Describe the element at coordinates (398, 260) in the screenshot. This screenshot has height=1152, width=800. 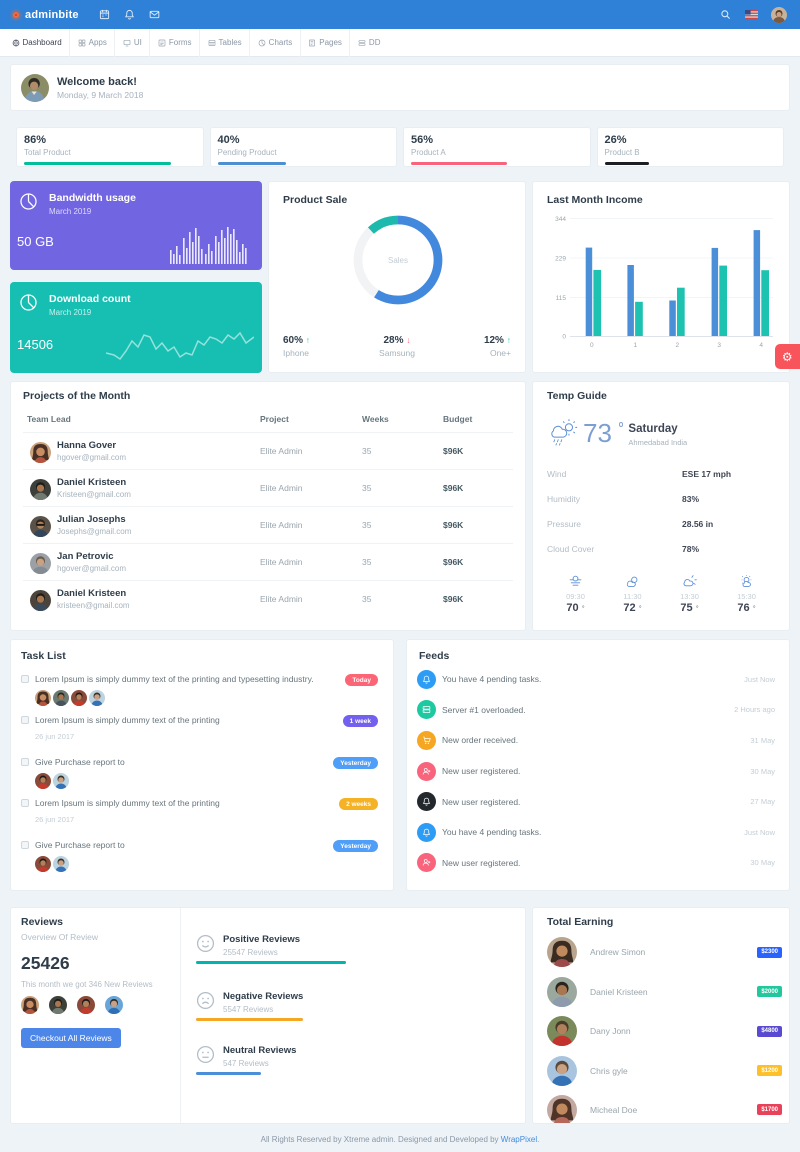
I see `svg-text: Sales` at that location.